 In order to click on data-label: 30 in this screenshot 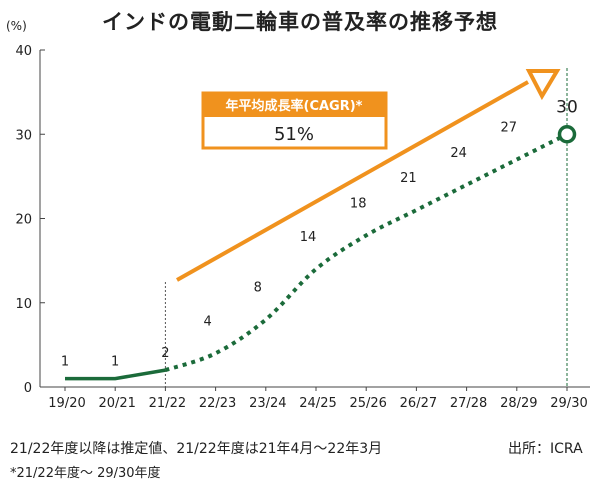, I will do `click(567, 107)`.